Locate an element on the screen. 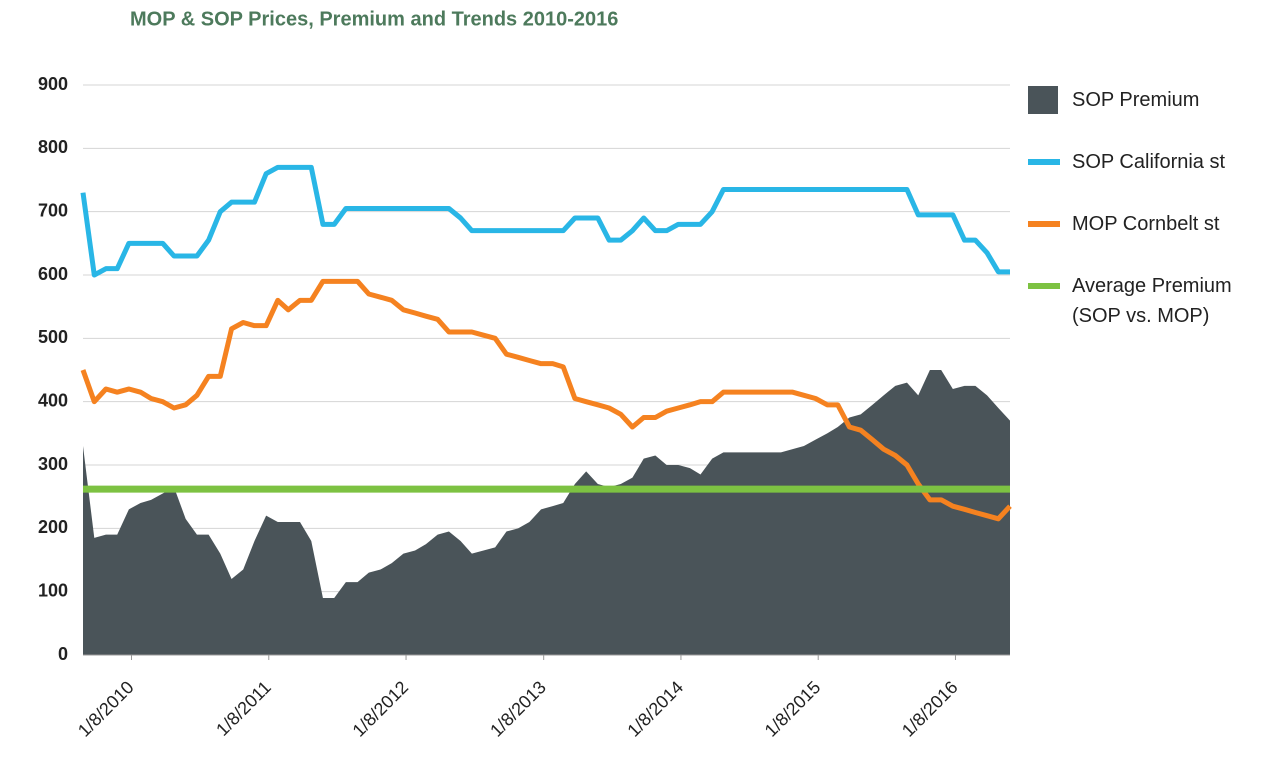 The height and width of the screenshot is (757, 1274). x-tick-label: 1/8/2012 is located at coordinates (381, 709).